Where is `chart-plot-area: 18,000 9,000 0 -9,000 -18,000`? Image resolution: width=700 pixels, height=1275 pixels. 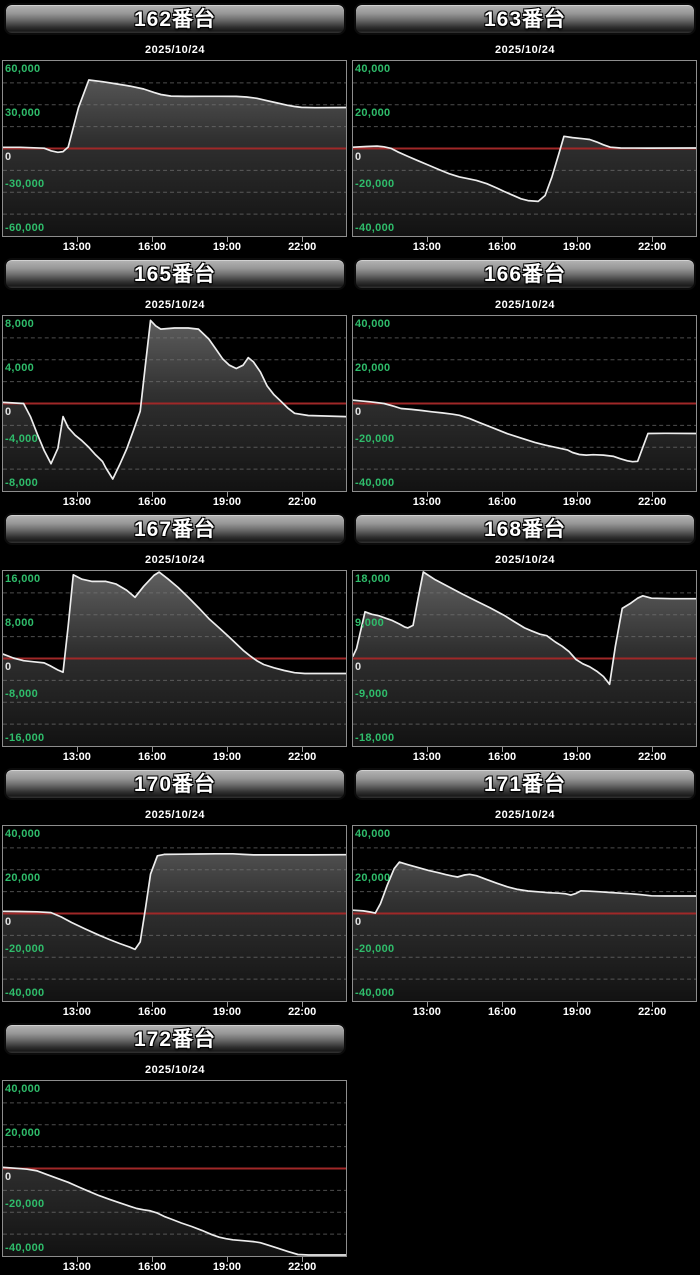
chart-plot-area: 18,000 9,000 0 -9,000 -18,000 is located at coordinates (524, 658).